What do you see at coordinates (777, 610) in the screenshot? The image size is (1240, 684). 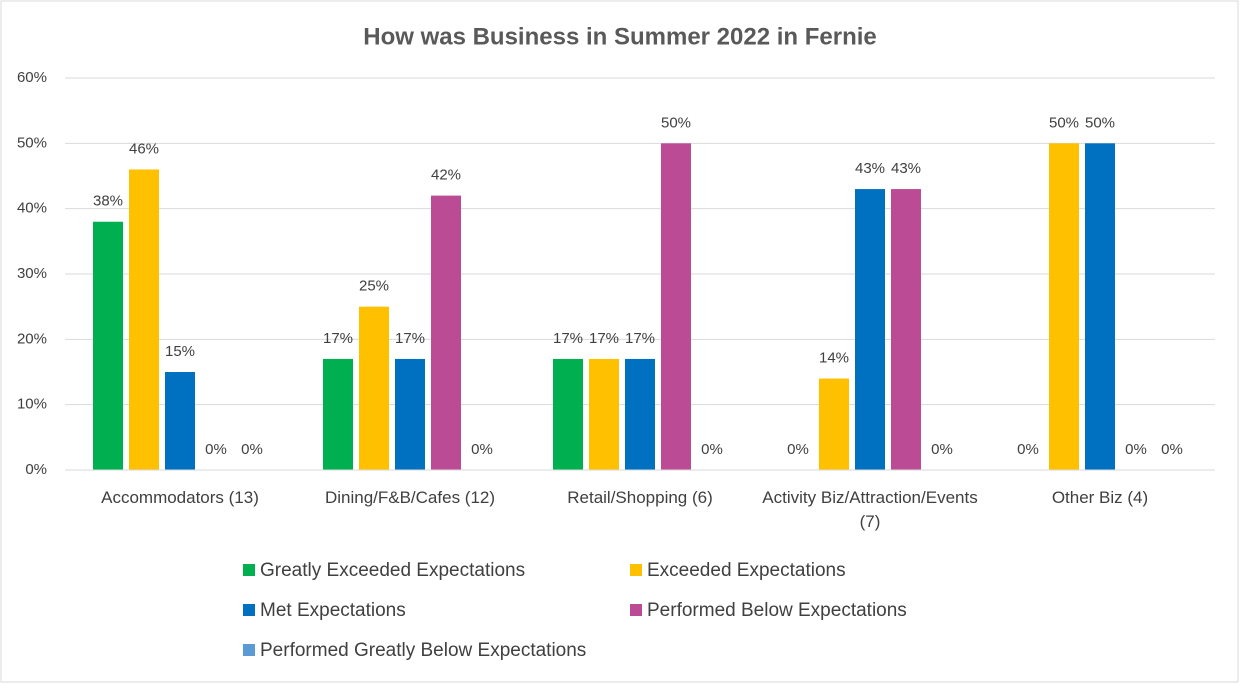 I see `legend-label: Performed Below Expectations` at bounding box center [777, 610].